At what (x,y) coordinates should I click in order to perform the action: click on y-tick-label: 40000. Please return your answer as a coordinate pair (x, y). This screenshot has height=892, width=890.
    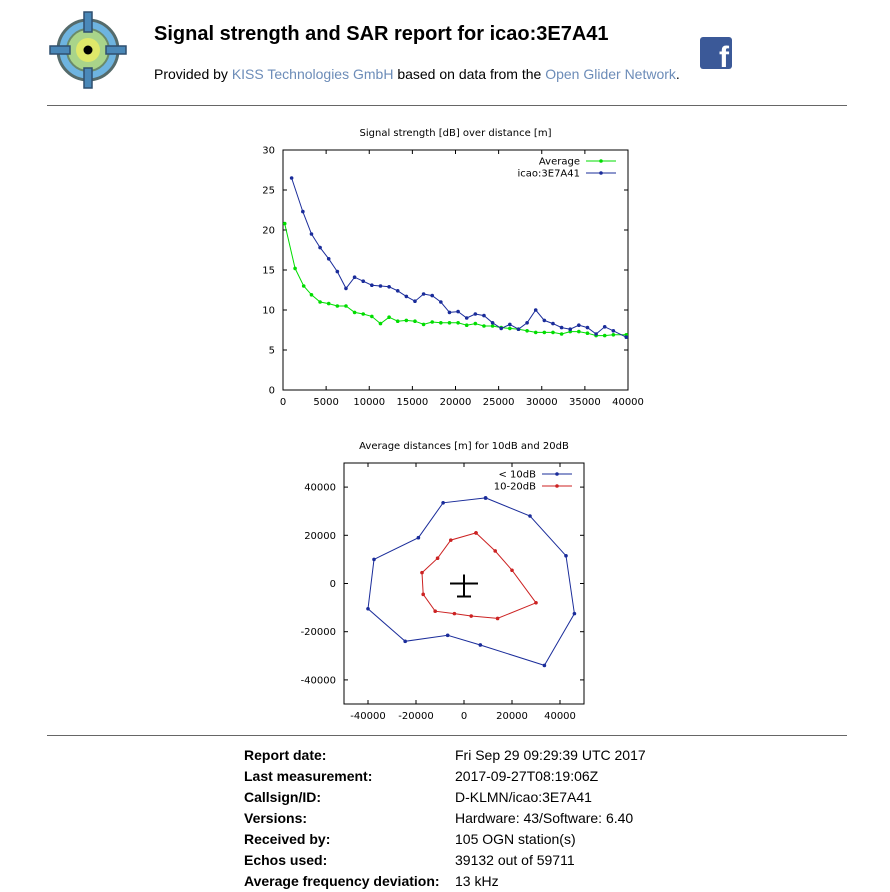
    Looking at the image, I should click on (320, 488).